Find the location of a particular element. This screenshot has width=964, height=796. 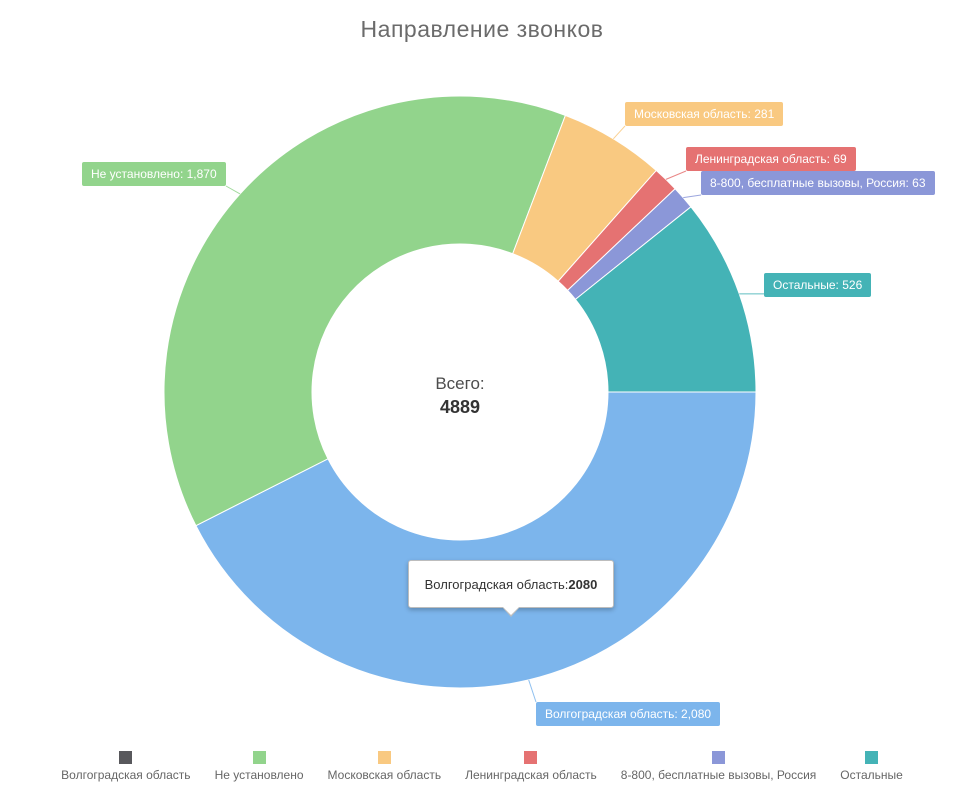

callout-leningrad-region: Ленинградская область: 69 is located at coordinates (771, 159).